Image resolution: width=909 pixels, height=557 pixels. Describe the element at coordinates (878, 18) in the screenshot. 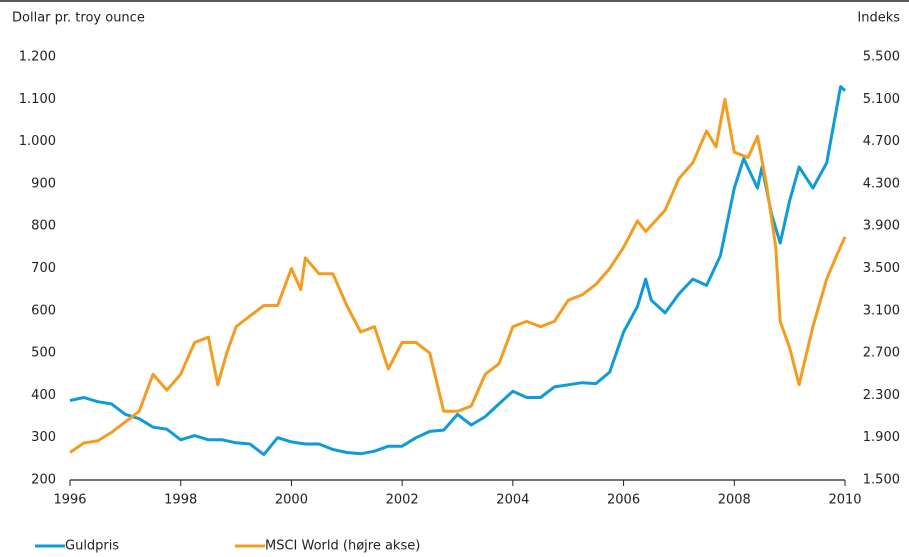

I see `y2-axis-label: Indeks` at that location.